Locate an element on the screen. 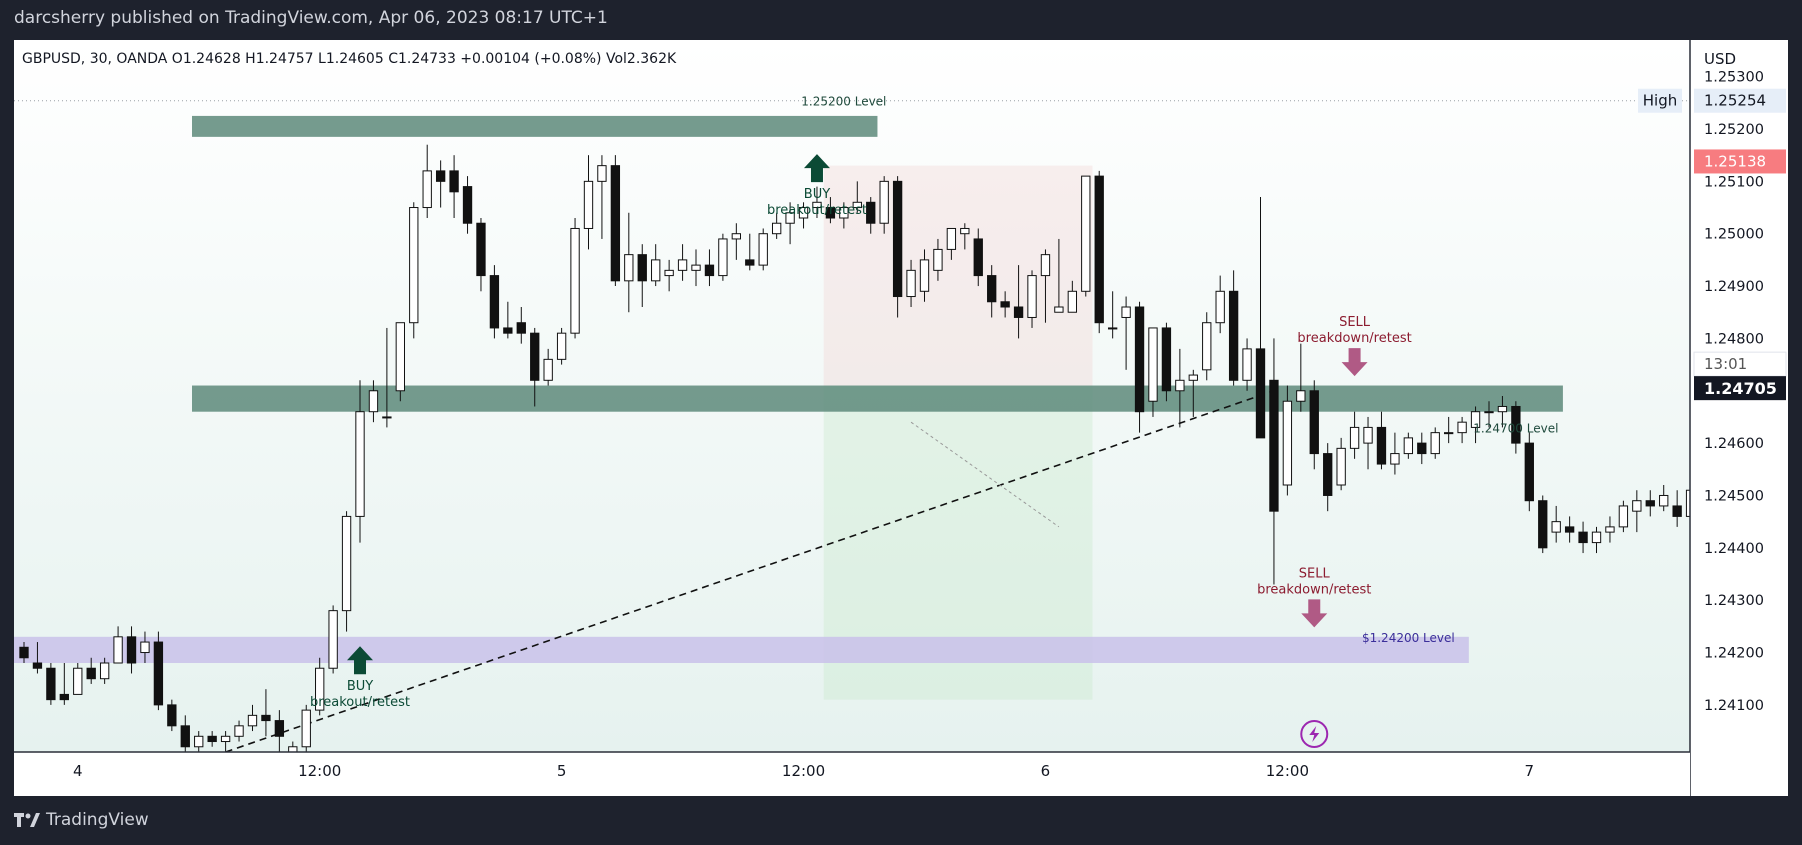  tradingview-logo: TradingView is located at coordinates (81, 820).